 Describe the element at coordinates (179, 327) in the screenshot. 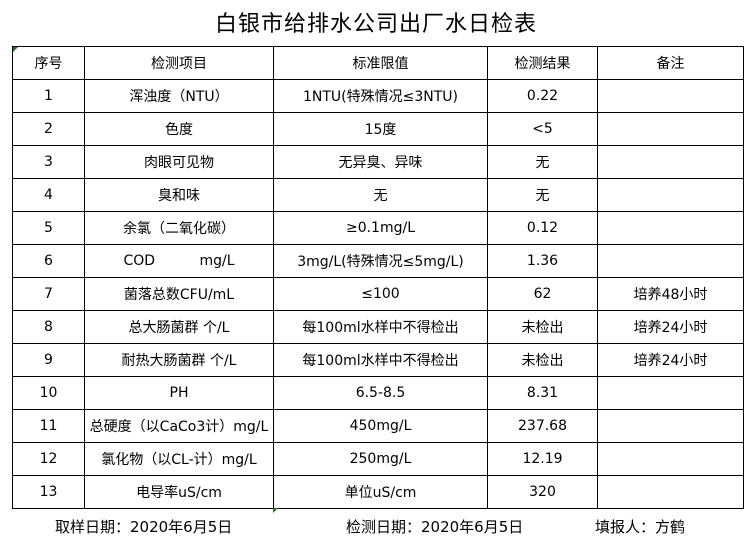

I see `table-cell: 总大肠菌群 个/L` at that location.